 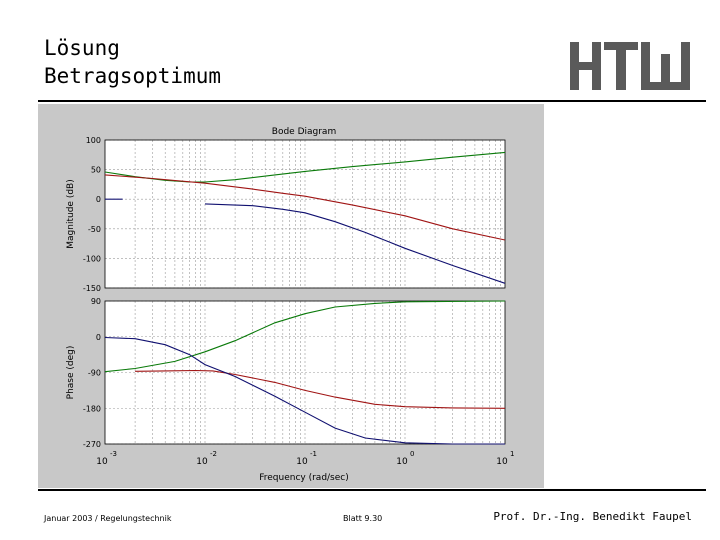 What do you see at coordinates (92, 288) in the screenshot?
I see `magnitude-y-tick-label: -150` at bounding box center [92, 288].